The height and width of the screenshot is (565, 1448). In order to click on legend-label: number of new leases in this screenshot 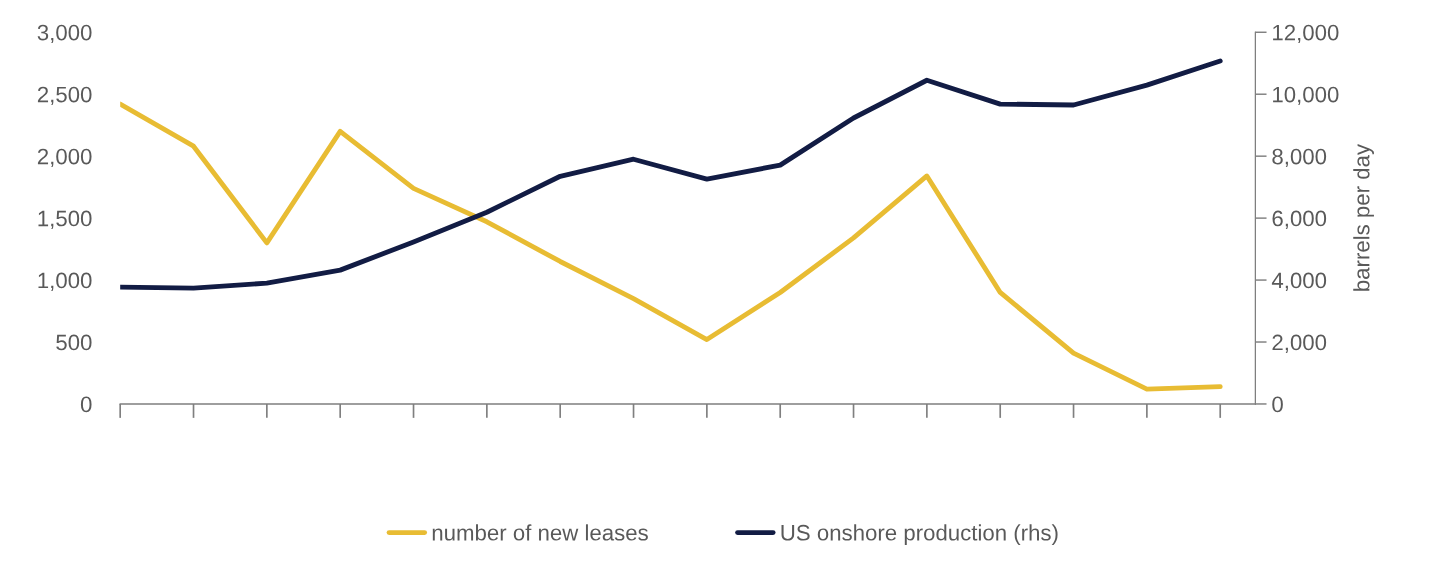, I will do `click(540, 532)`.